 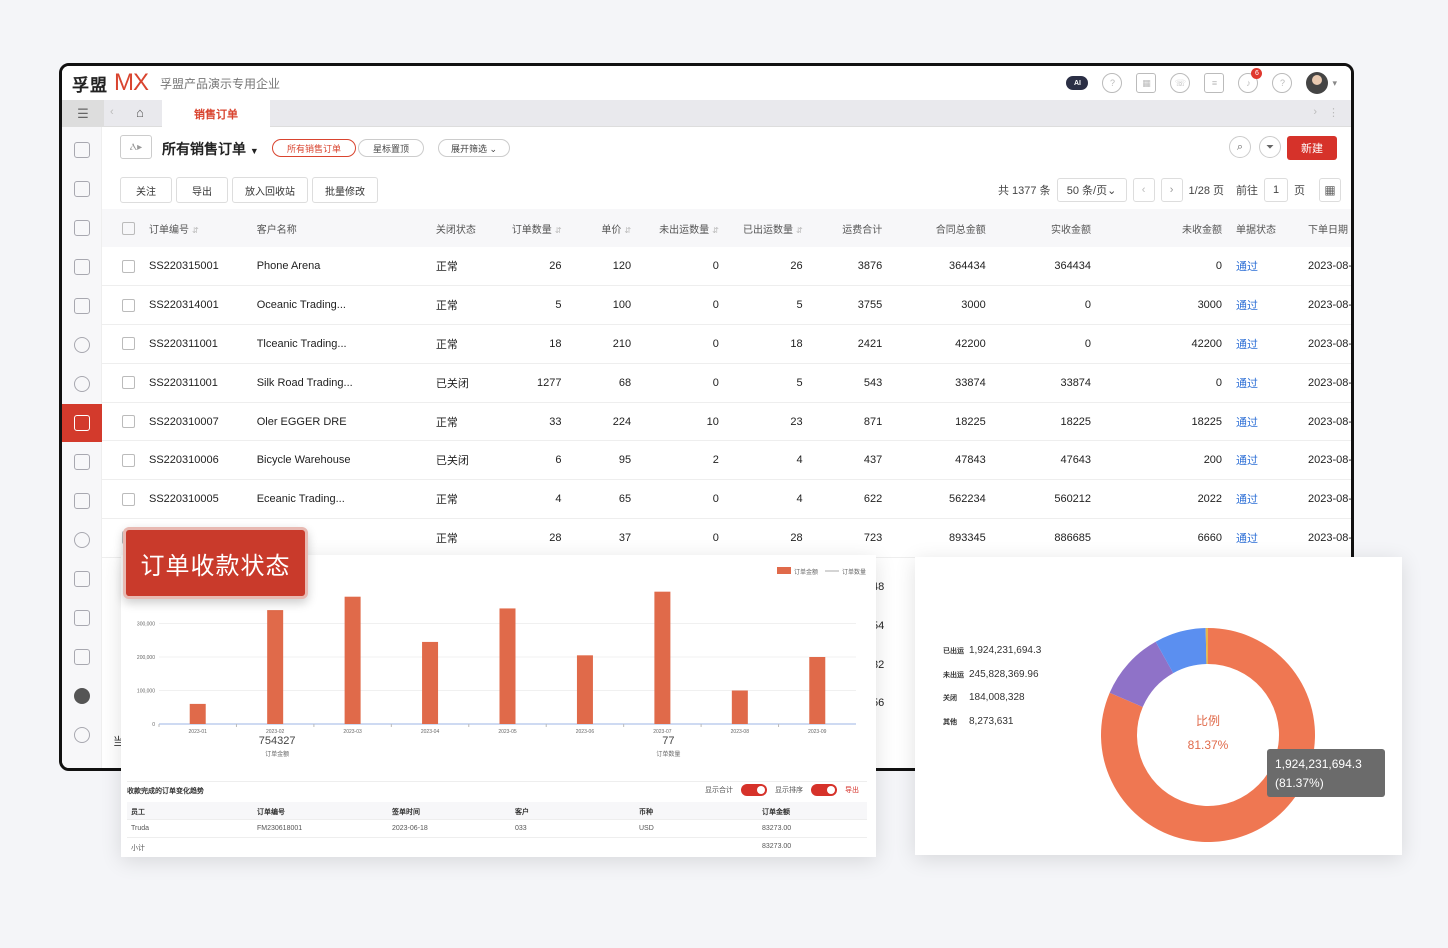 I want to click on prev-page-button: ‹, so click(x=1143, y=190).